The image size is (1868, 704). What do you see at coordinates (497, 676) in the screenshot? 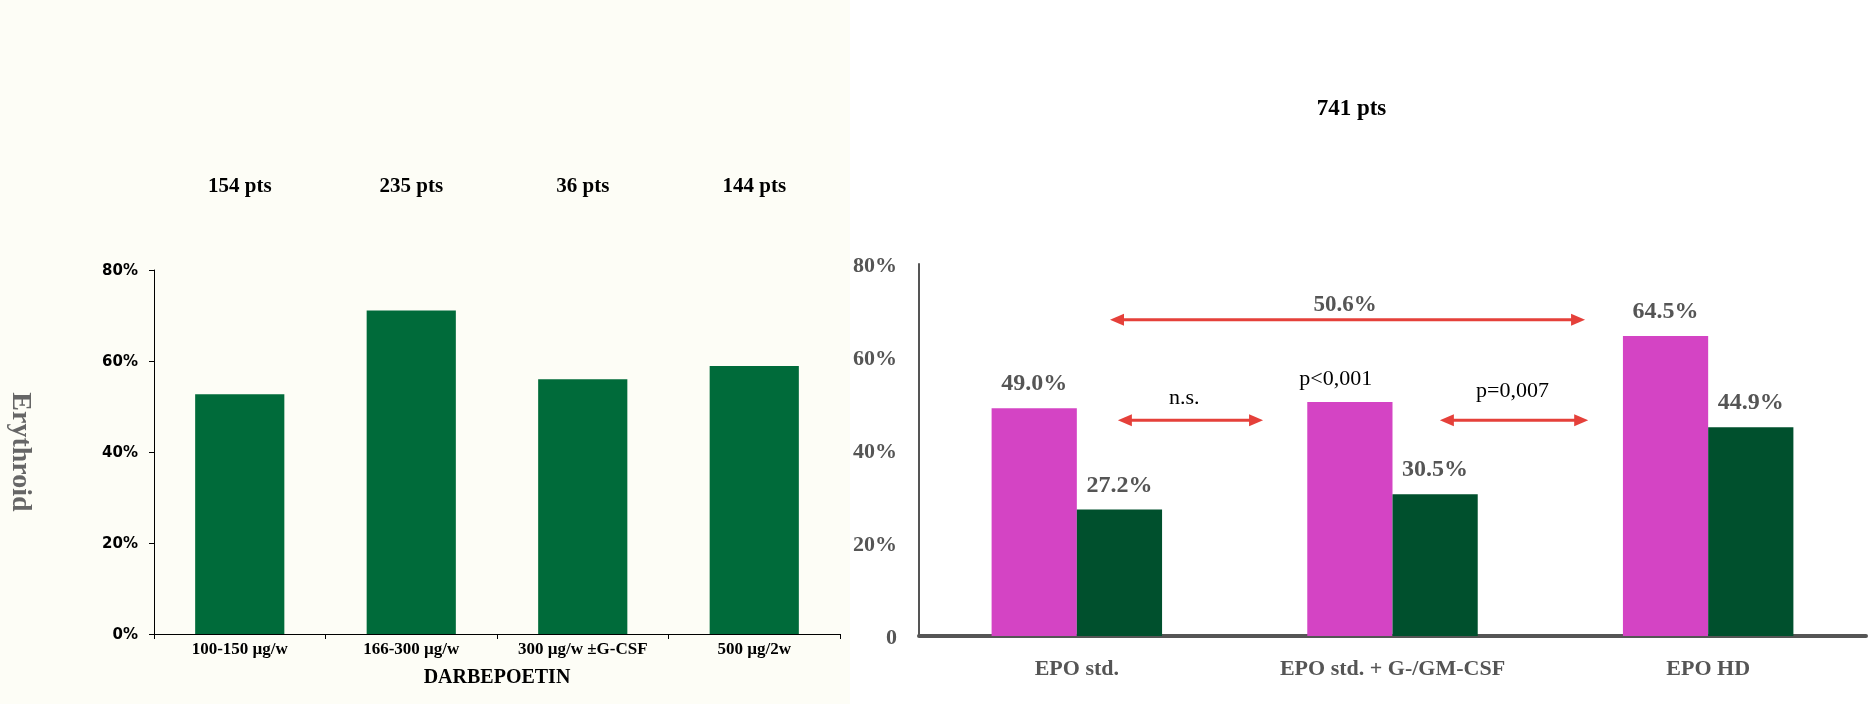
I see `x-axis-title: DARBEPOETIN` at bounding box center [497, 676].